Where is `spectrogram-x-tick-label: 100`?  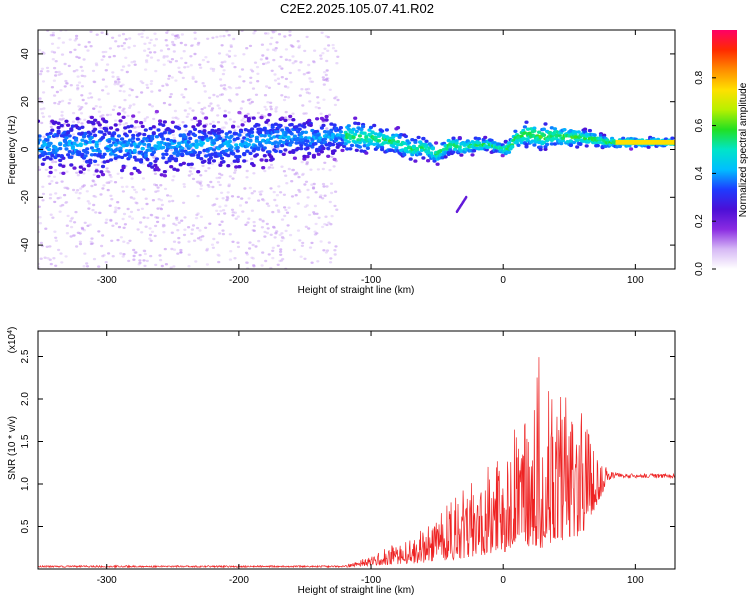 spectrogram-x-tick-label: 100 is located at coordinates (635, 280).